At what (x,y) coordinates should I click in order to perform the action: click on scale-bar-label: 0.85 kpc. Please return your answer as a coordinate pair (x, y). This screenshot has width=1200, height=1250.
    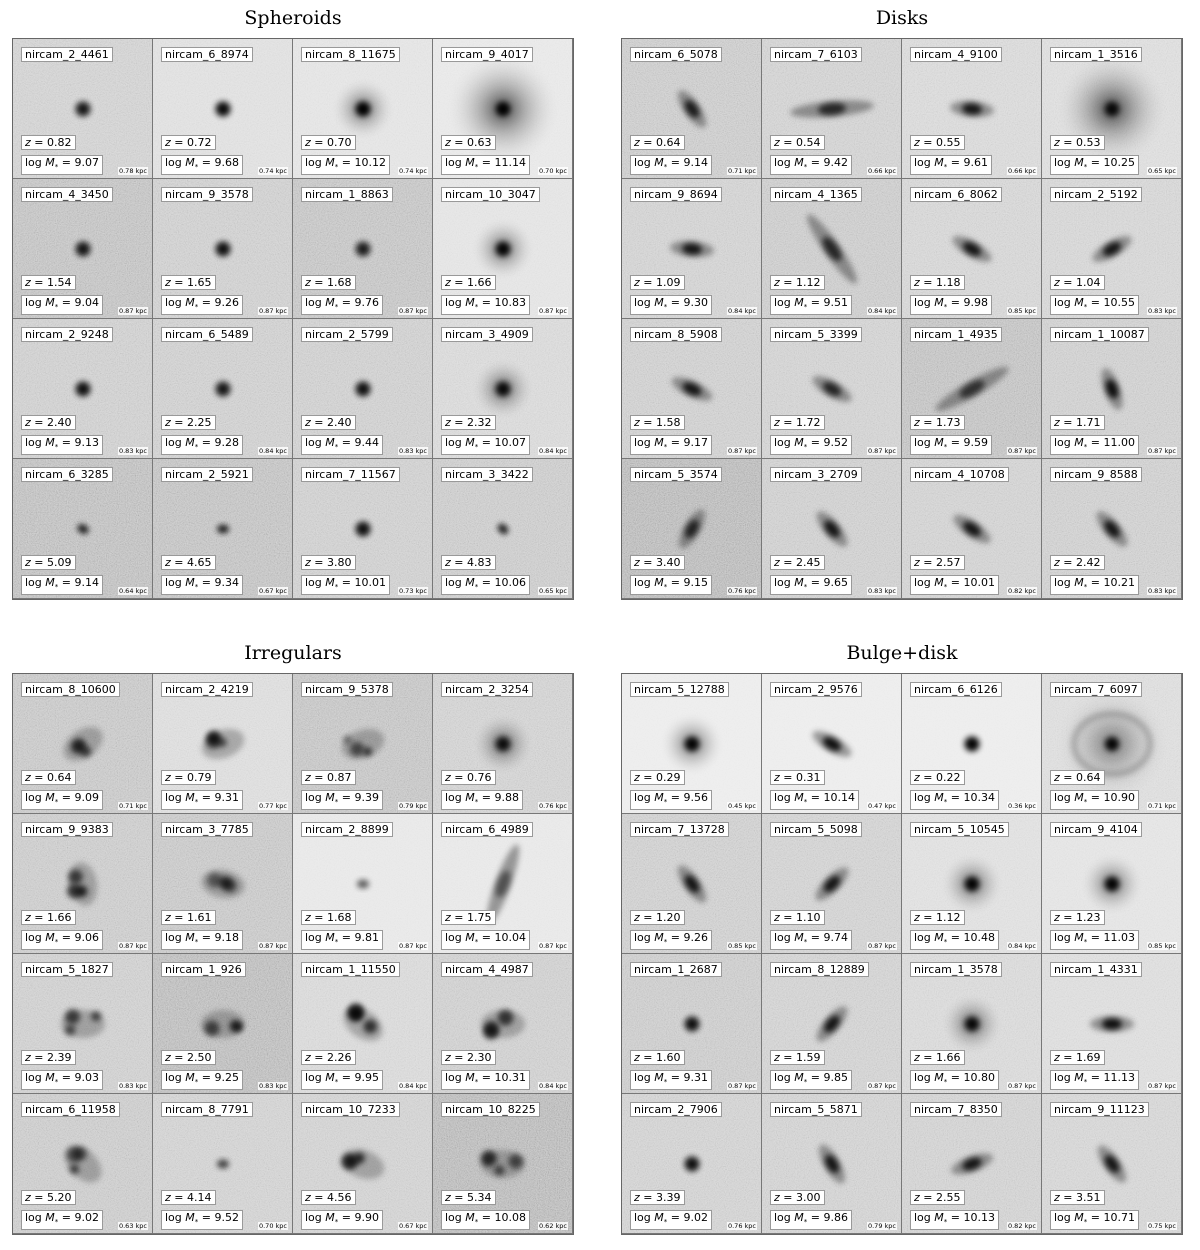
    Looking at the image, I should click on (1161, 946).